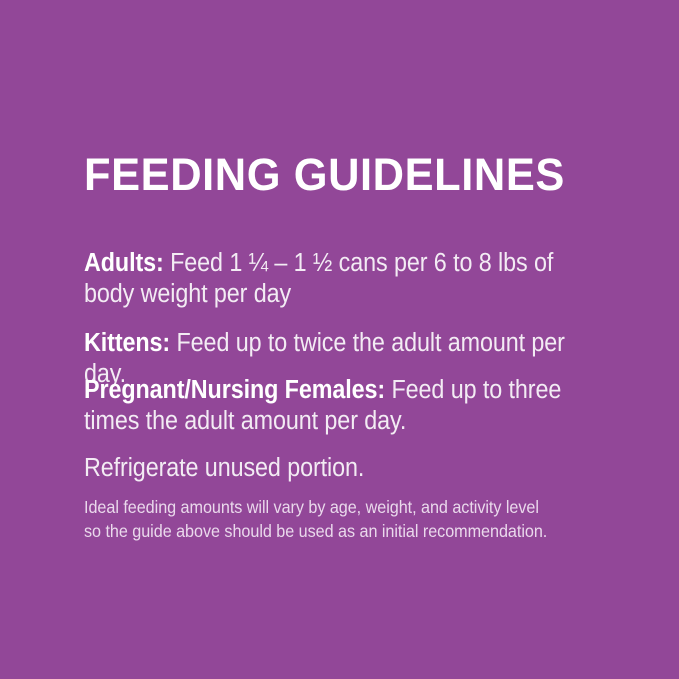 Image resolution: width=679 pixels, height=679 pixels. Describe the element at coordinates (127, 342) in the screenshot. I see `feeding-section-kittens-label: Kittens:` at that location.